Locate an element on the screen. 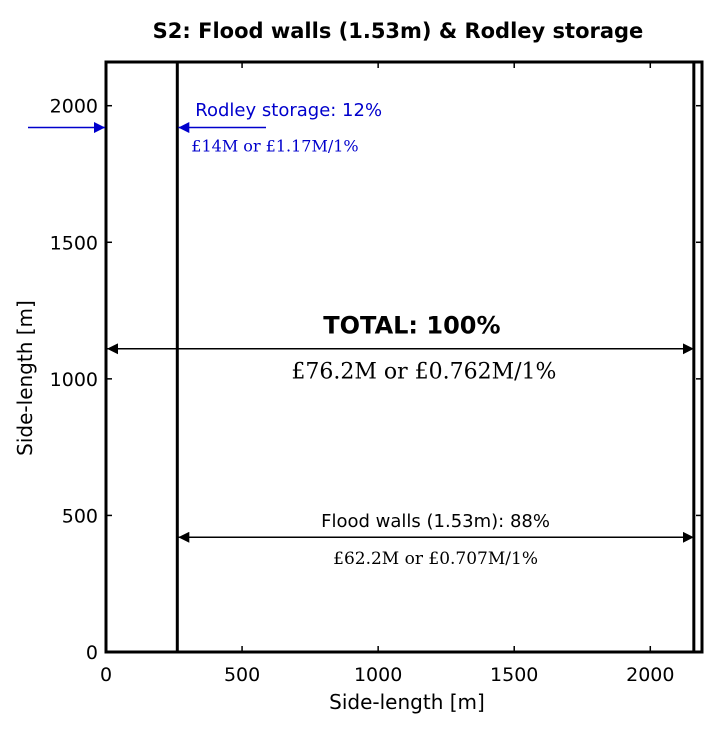 This screenshot has height=730, width=725. x-tick-label: 1000 is located at coordinates (378, 675).